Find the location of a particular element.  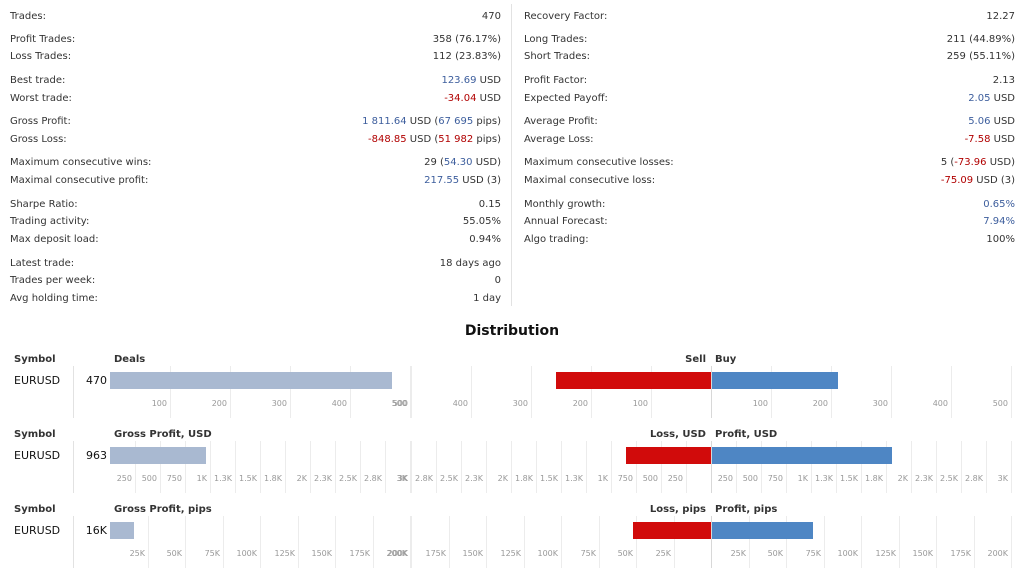

stat-value-part: 7.94% is located at coordinates (999, 221).